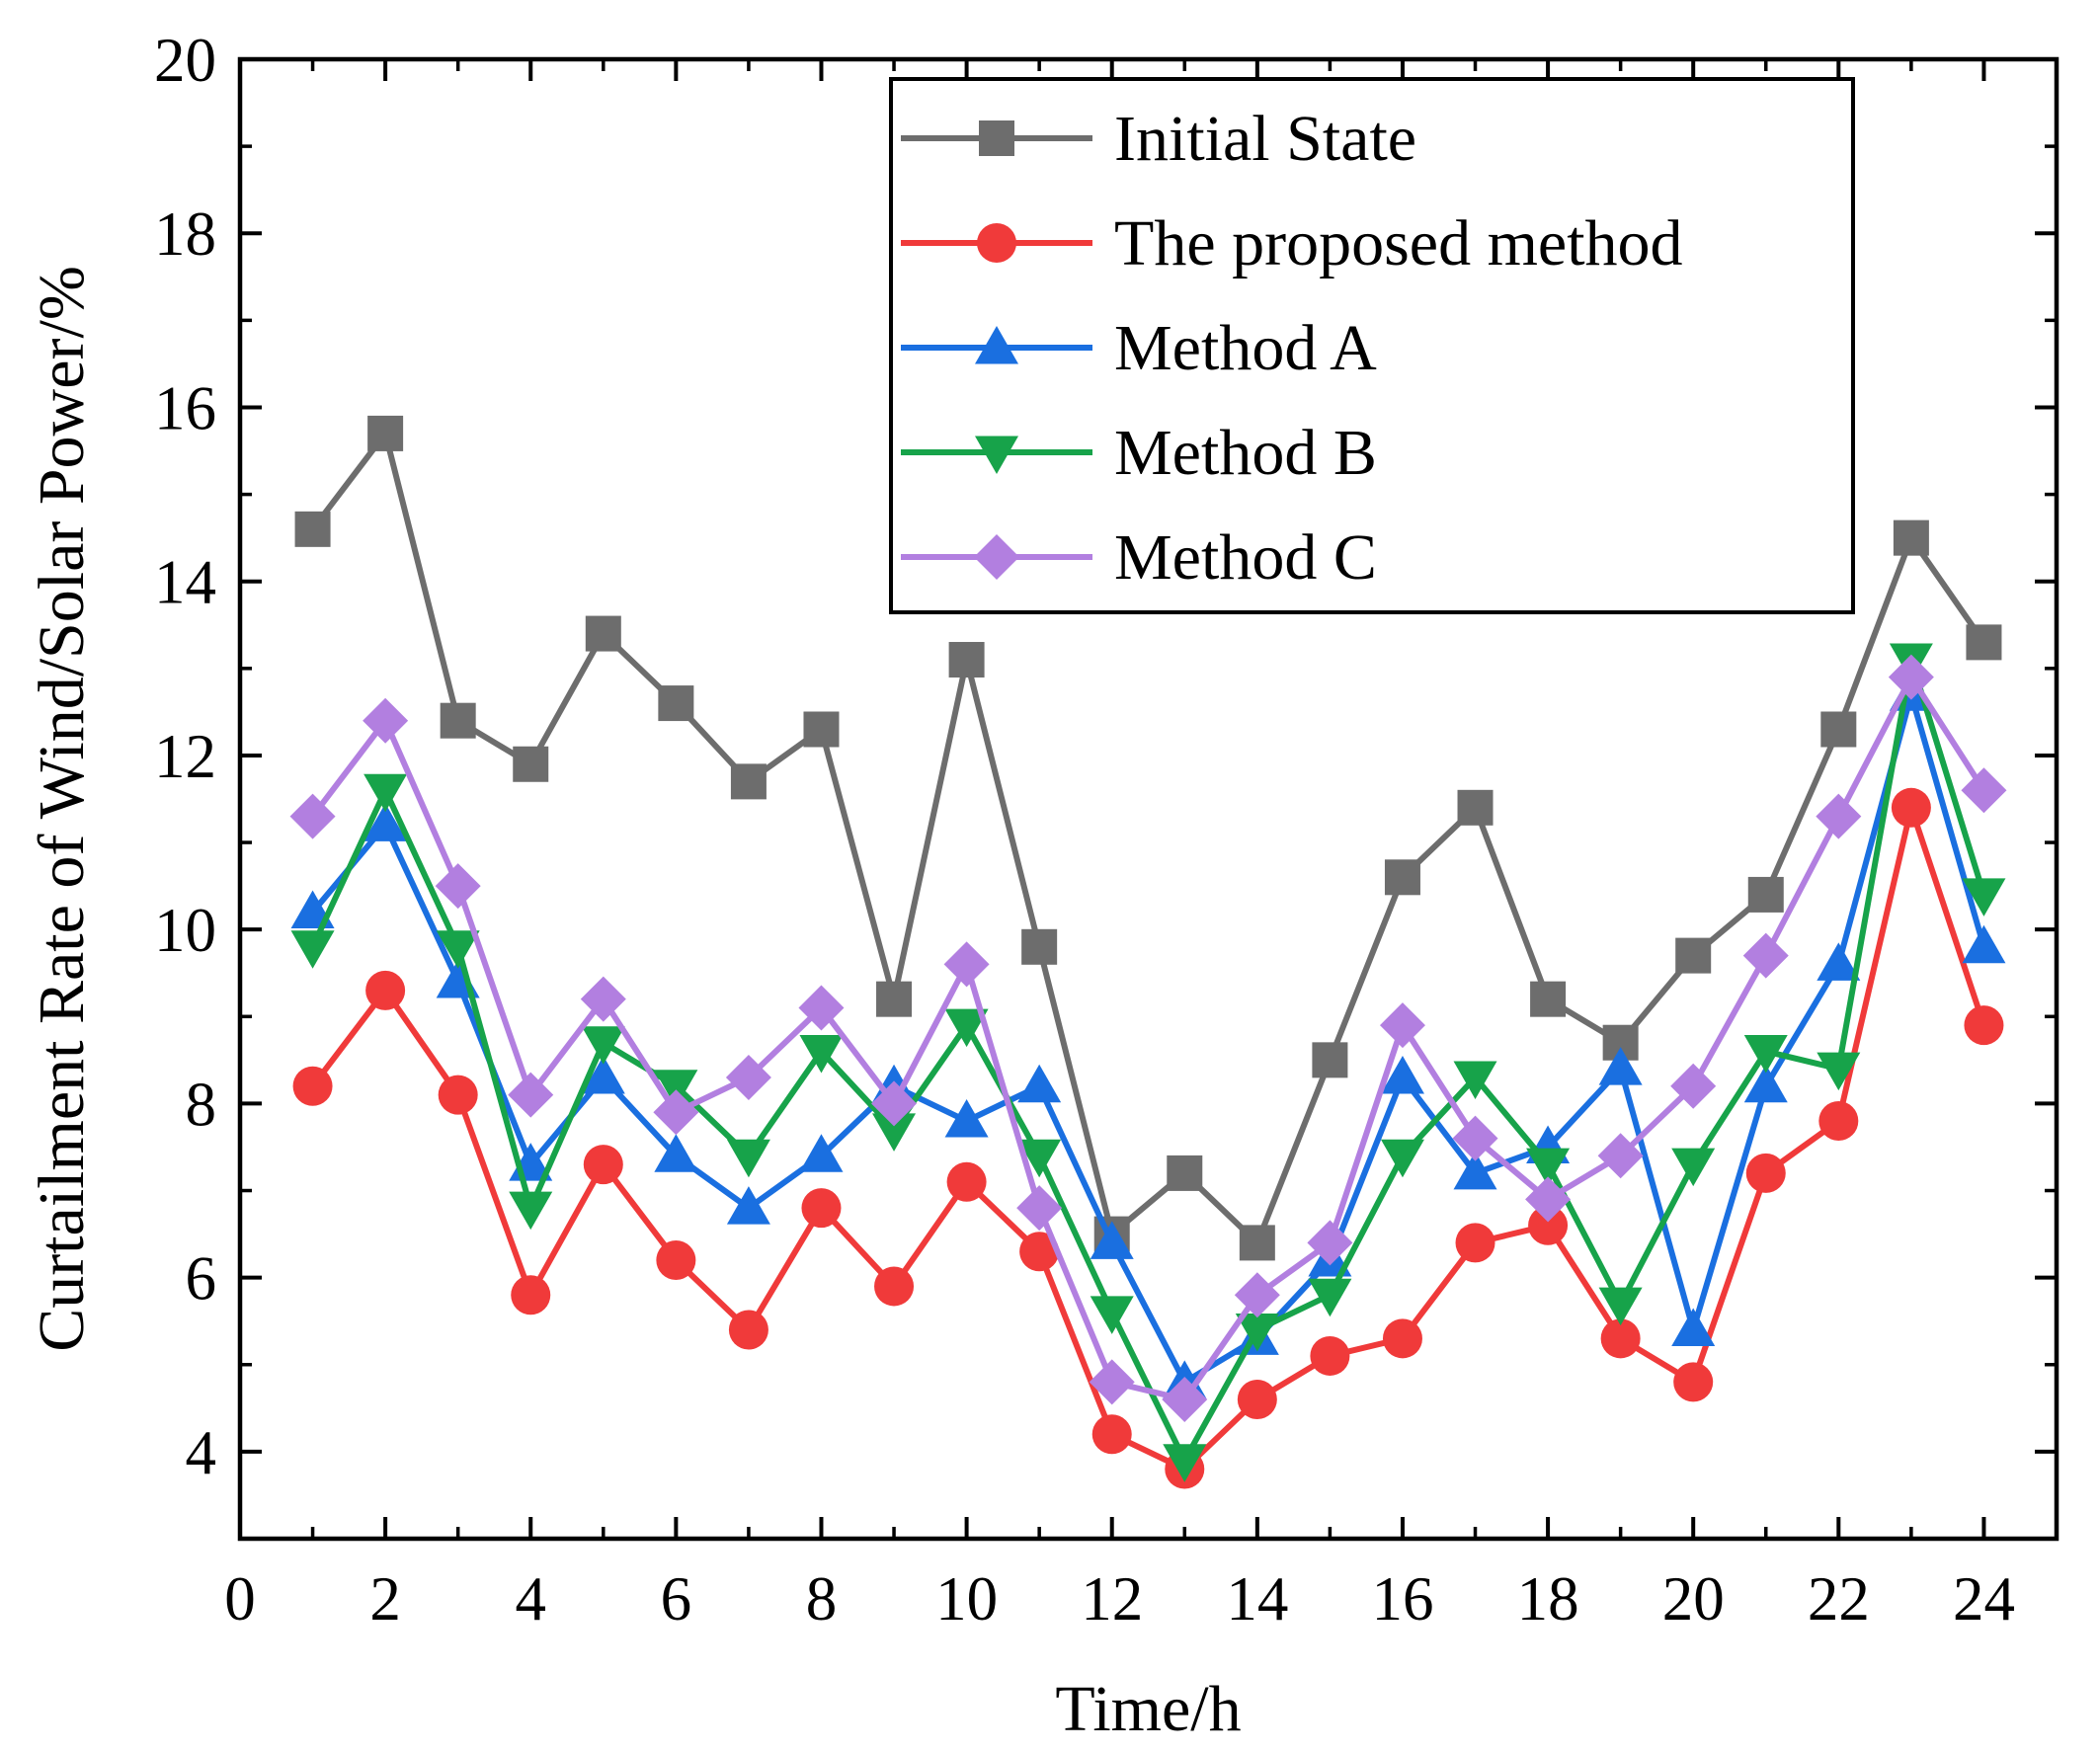 Image resolution: width=2100 pixels, height=1753 pixels. Describe the element at coordinates (201, 1452) in the screenshot. I see `y-tick-label: 4` at that location.